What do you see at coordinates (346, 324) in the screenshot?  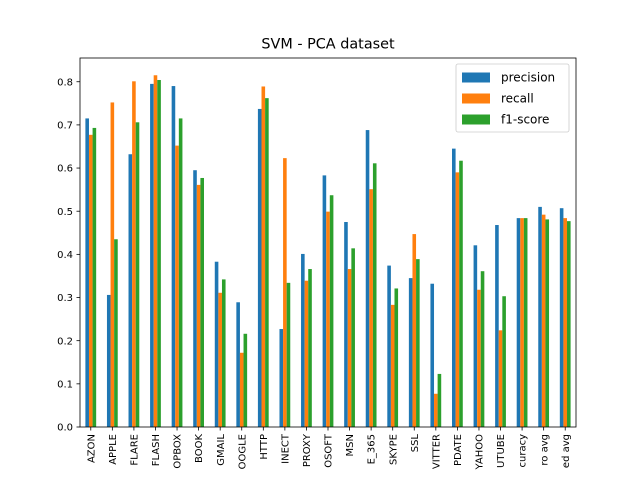 I see `bar-precision-msn` at bounding box center [346, 324].